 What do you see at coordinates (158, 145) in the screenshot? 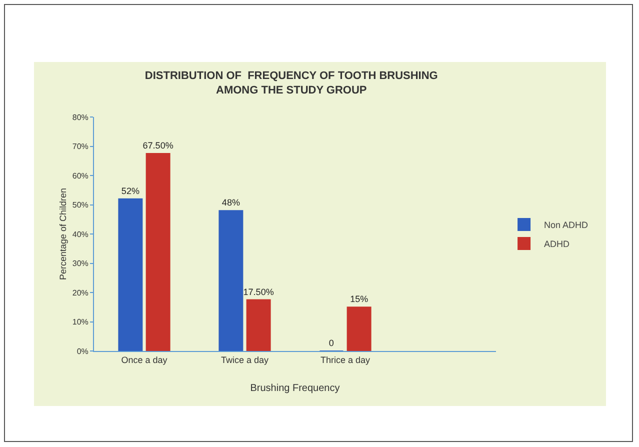
I see `data-label: 67.50%` at bounding box center [158, 145].